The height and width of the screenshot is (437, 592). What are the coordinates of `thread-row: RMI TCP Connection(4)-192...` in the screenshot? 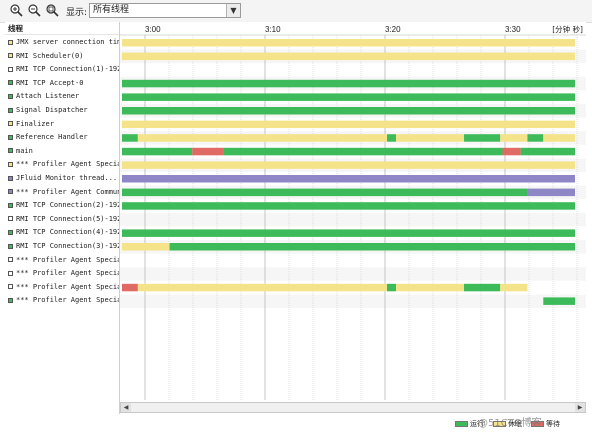 It's located at (62, 233).